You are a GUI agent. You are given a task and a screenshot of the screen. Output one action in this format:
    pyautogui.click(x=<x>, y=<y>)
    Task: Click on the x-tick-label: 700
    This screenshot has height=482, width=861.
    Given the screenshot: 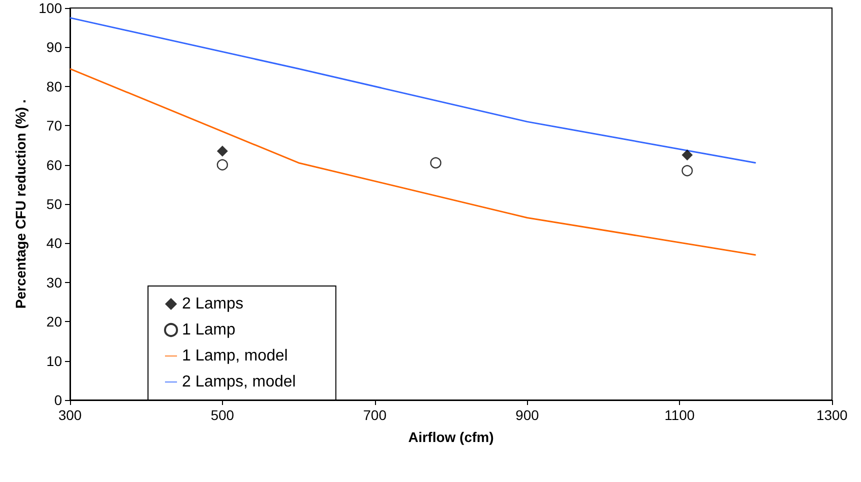 What is the action you would take?
    pyautogui.click(x=375, y=415)
    